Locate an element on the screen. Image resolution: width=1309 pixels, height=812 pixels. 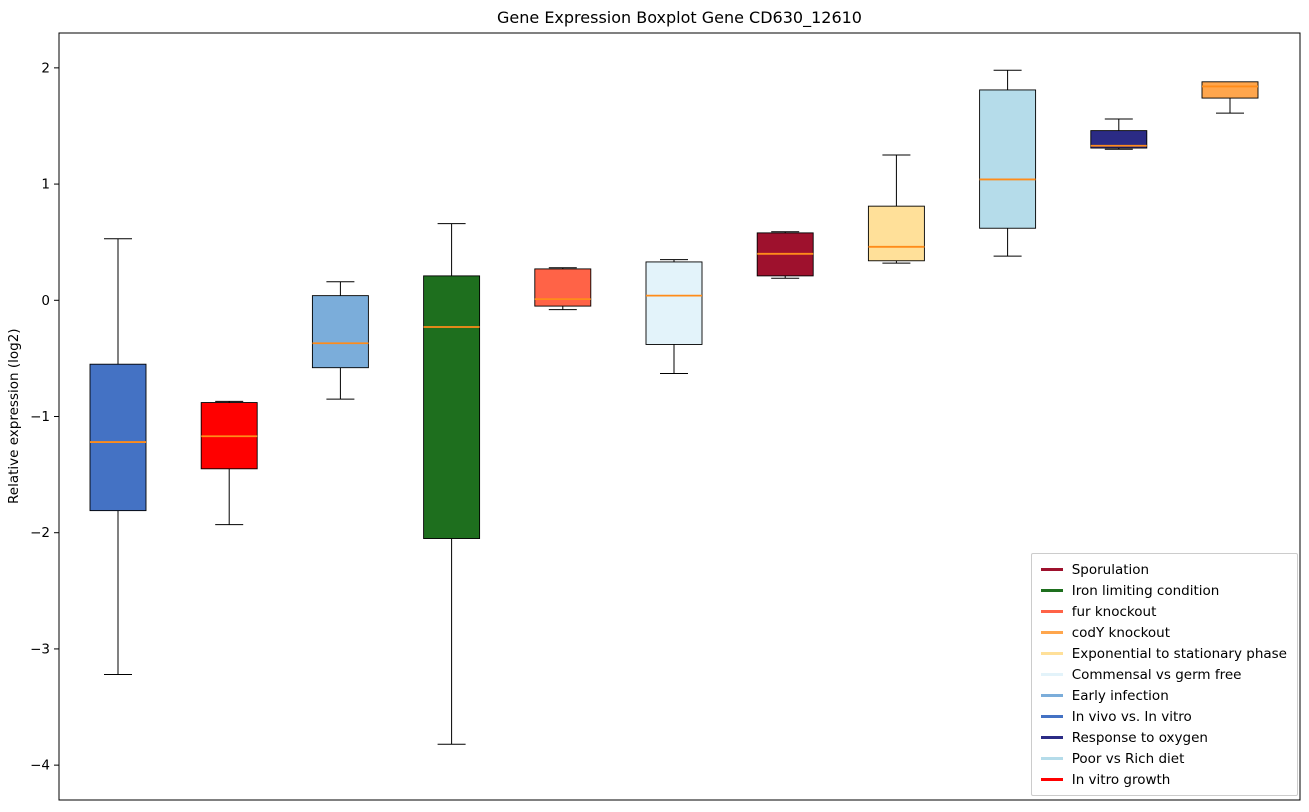
legend-item: Early infection is located at coordinates (1163, 695).